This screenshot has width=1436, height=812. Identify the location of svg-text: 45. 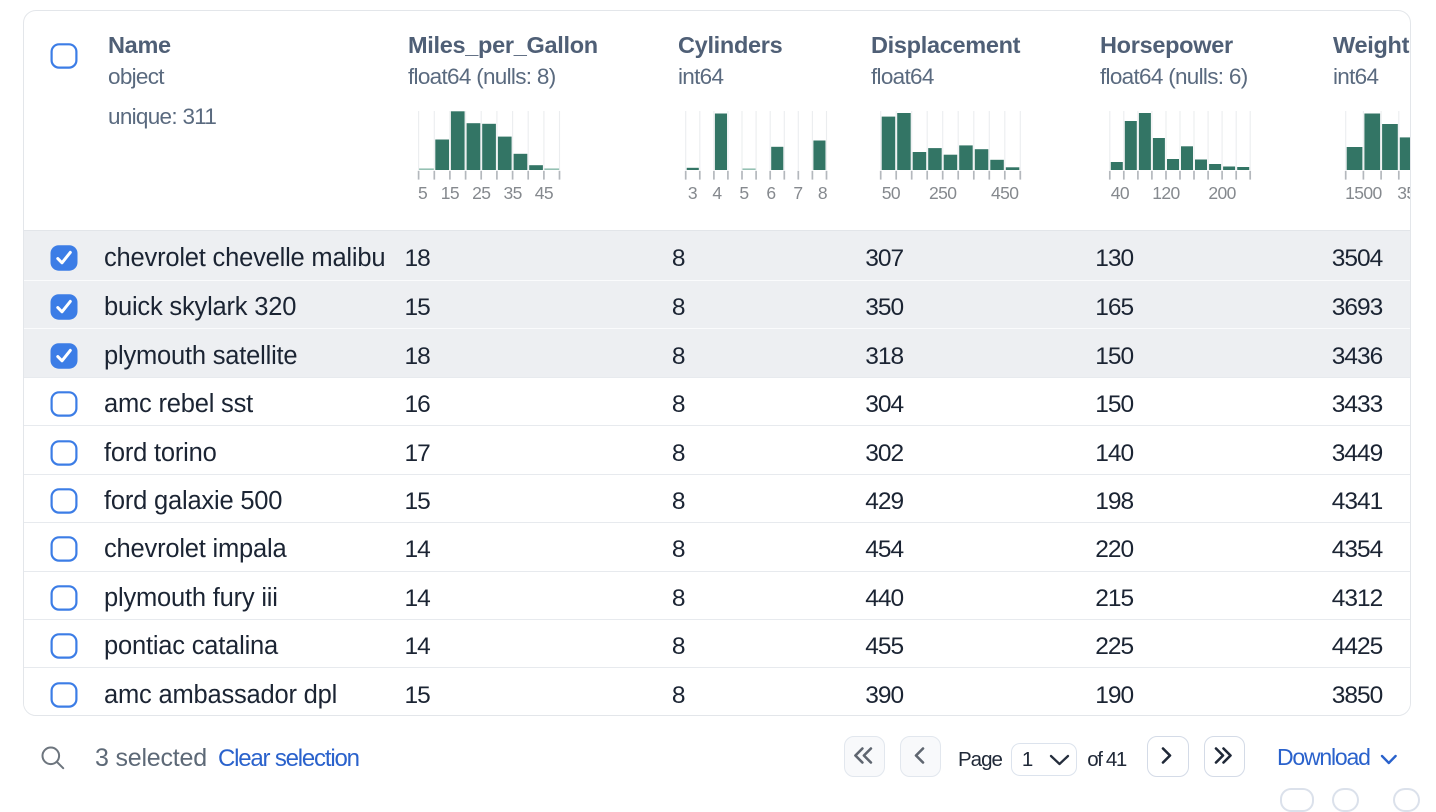
(544, 193).